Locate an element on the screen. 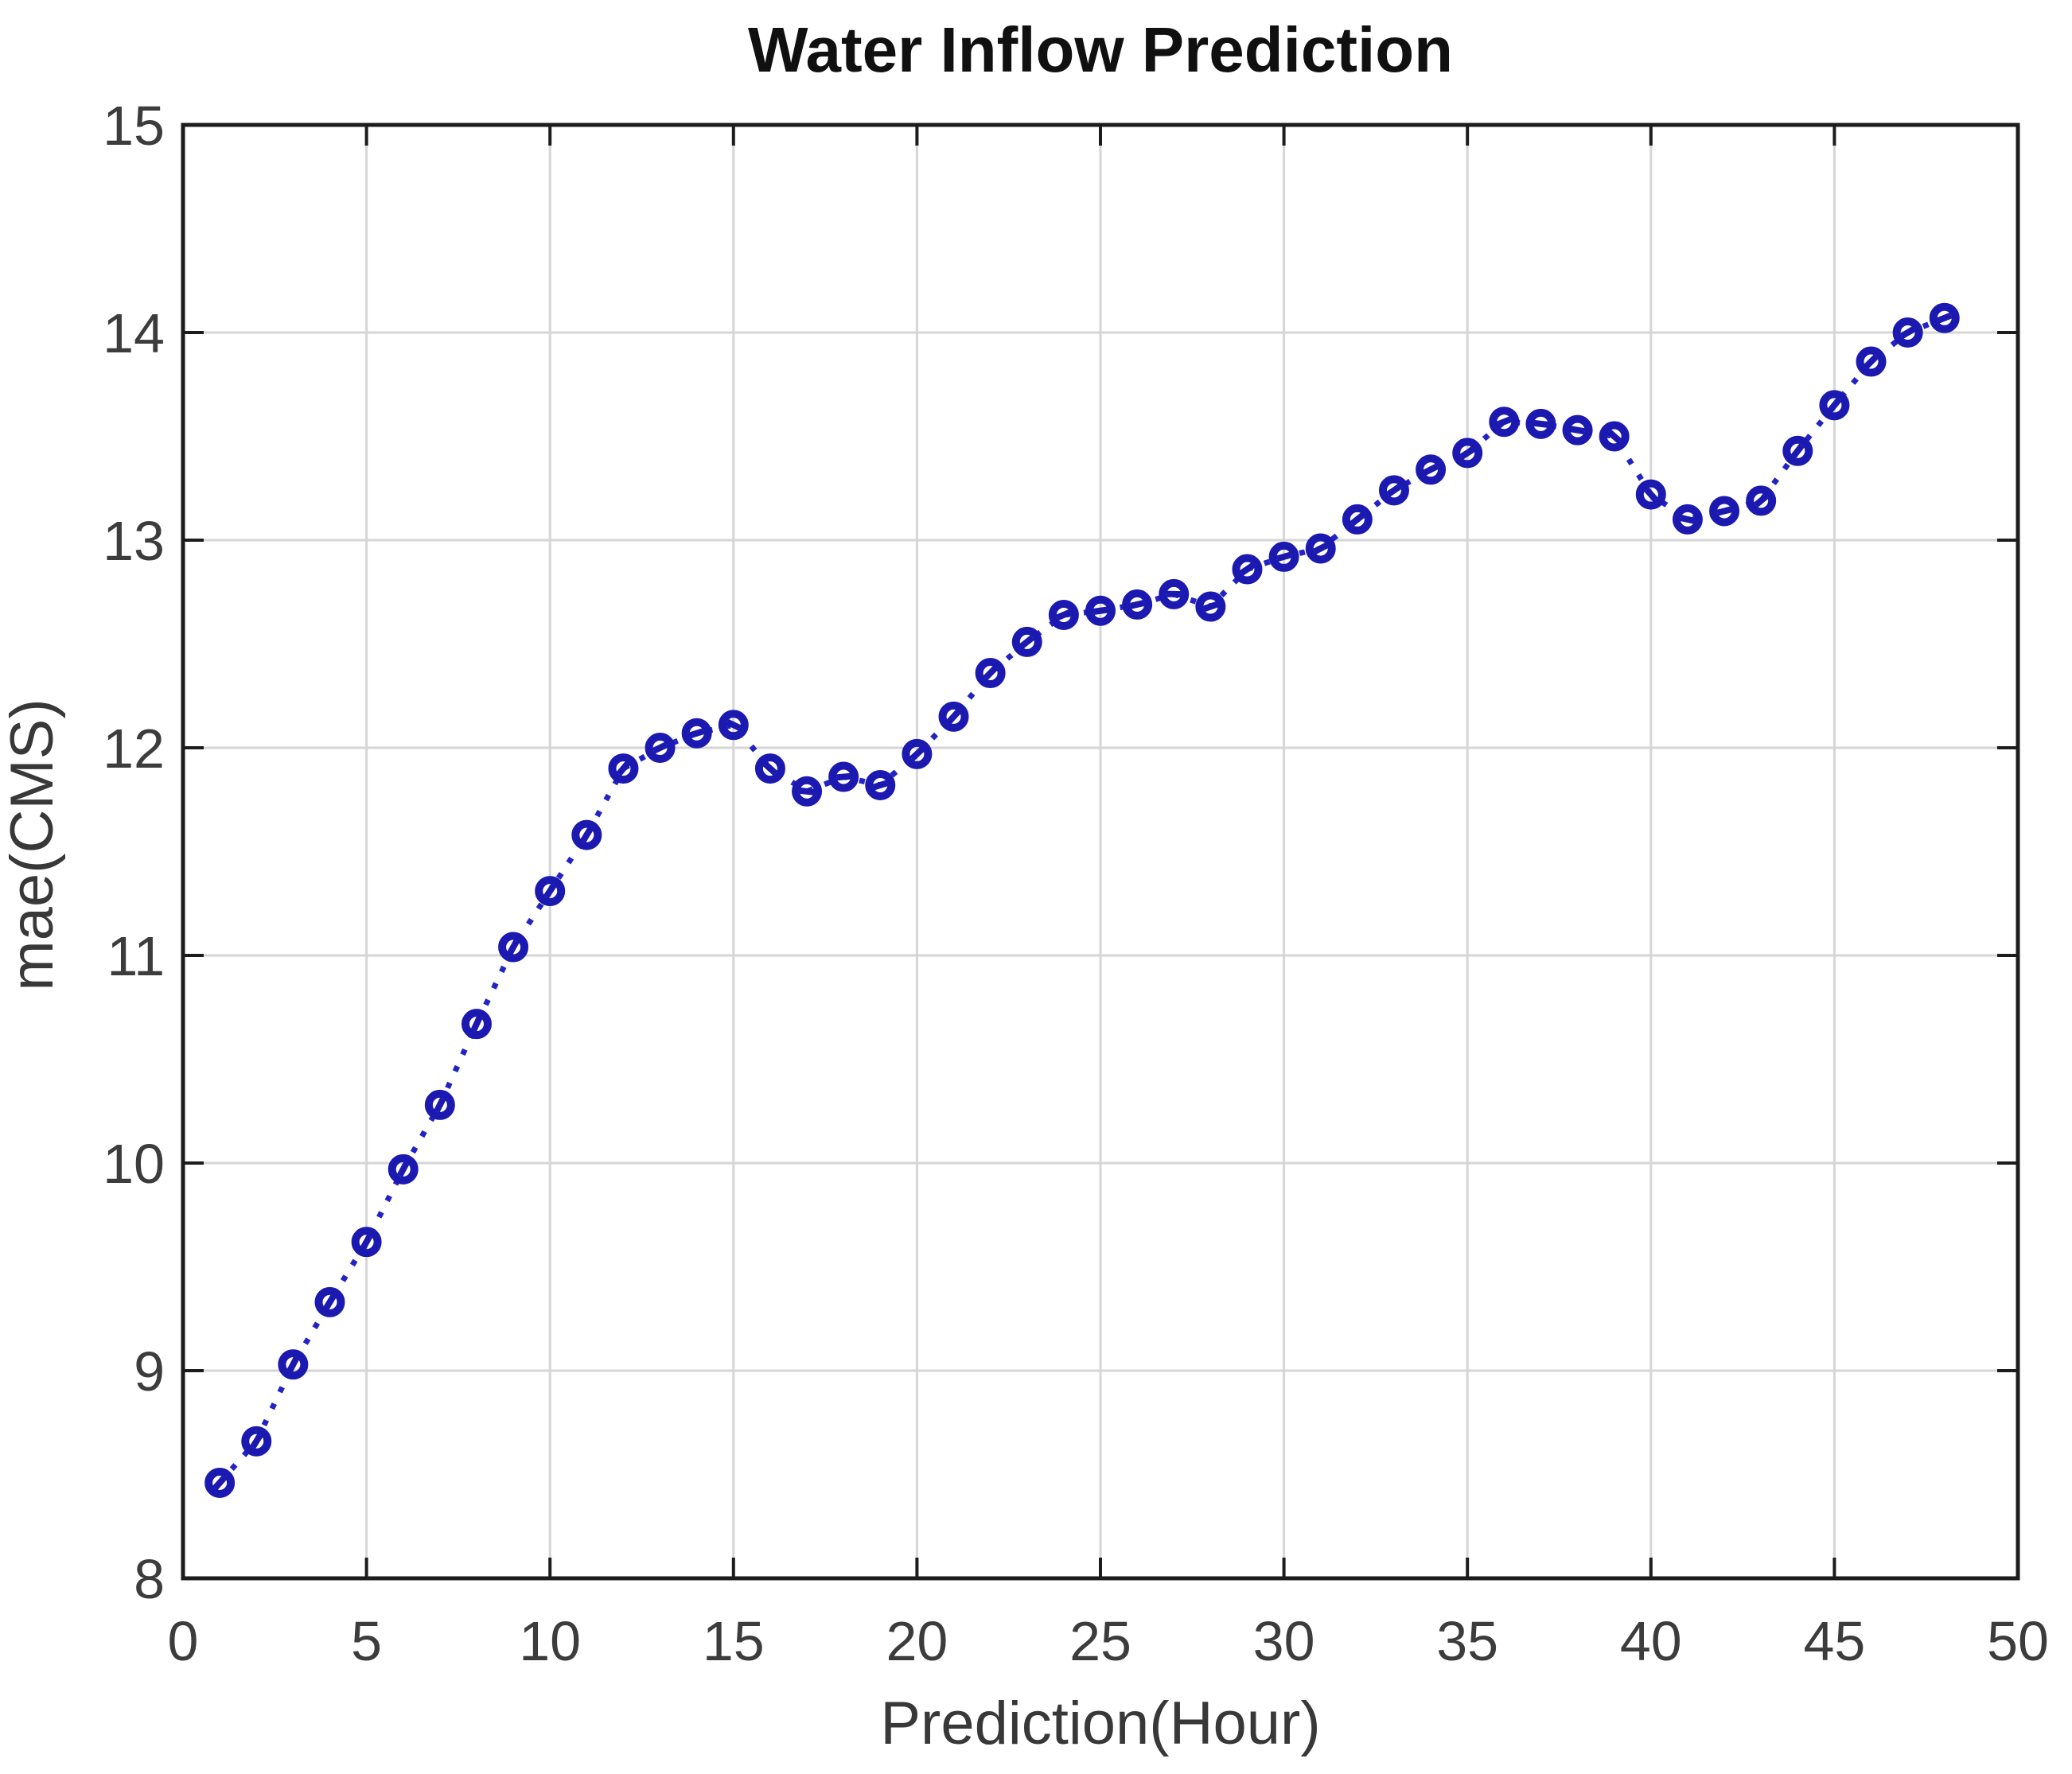 The image size is (2072, 1774). y-tick-label: 15 is located at coordinates (134, 126).